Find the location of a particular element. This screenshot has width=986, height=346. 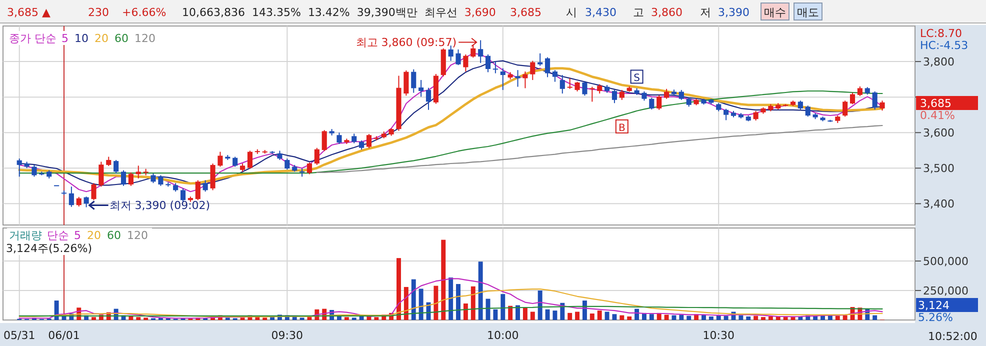

annotation: 3,124주(5.26%) is located at coordinates (49, 248).